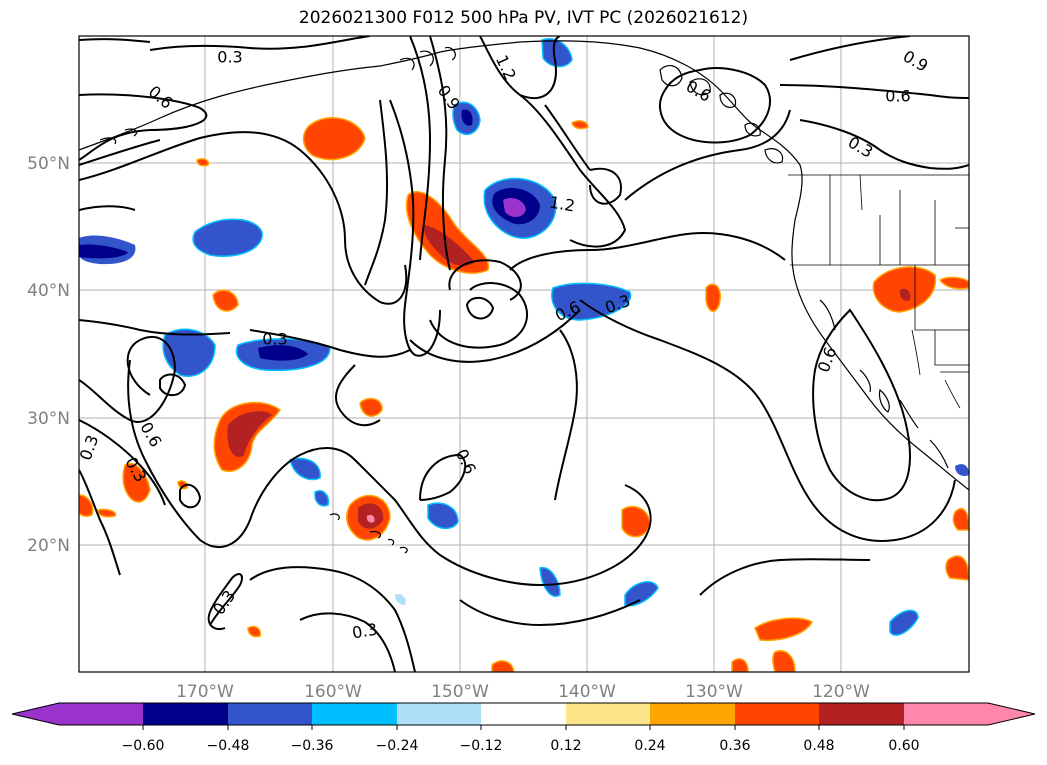 Image resolution: width=1047 pixels, height=765 pixels. I want to click on colorbar-tick-label: 0.24, so click(649, 746).